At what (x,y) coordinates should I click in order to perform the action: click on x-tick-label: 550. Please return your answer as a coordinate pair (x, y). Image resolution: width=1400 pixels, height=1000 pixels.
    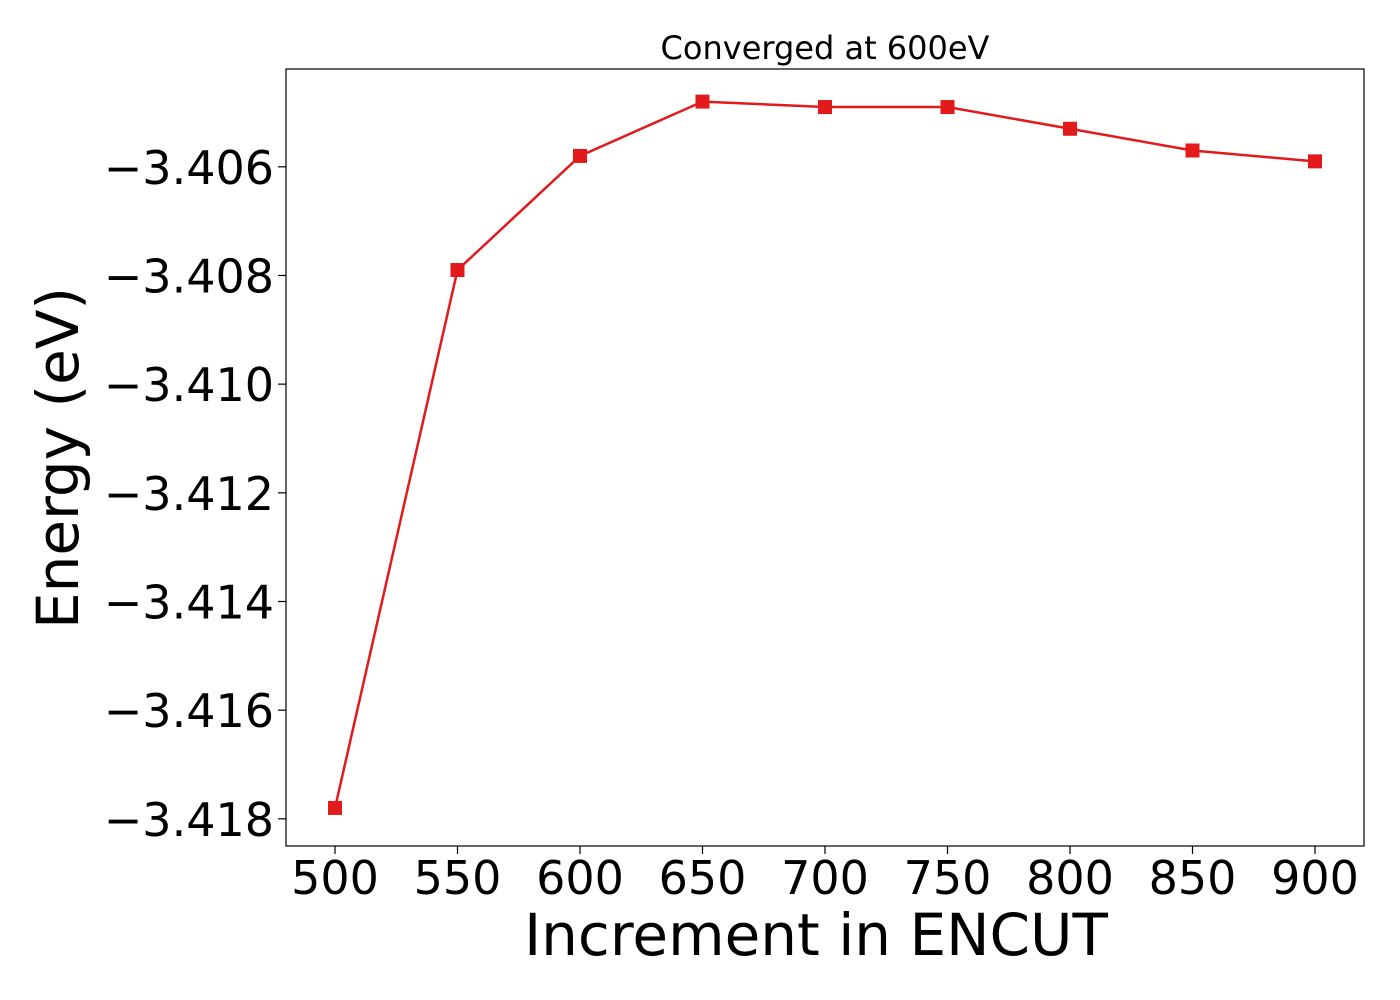
    Looking at the image, I should click on (458, 878).